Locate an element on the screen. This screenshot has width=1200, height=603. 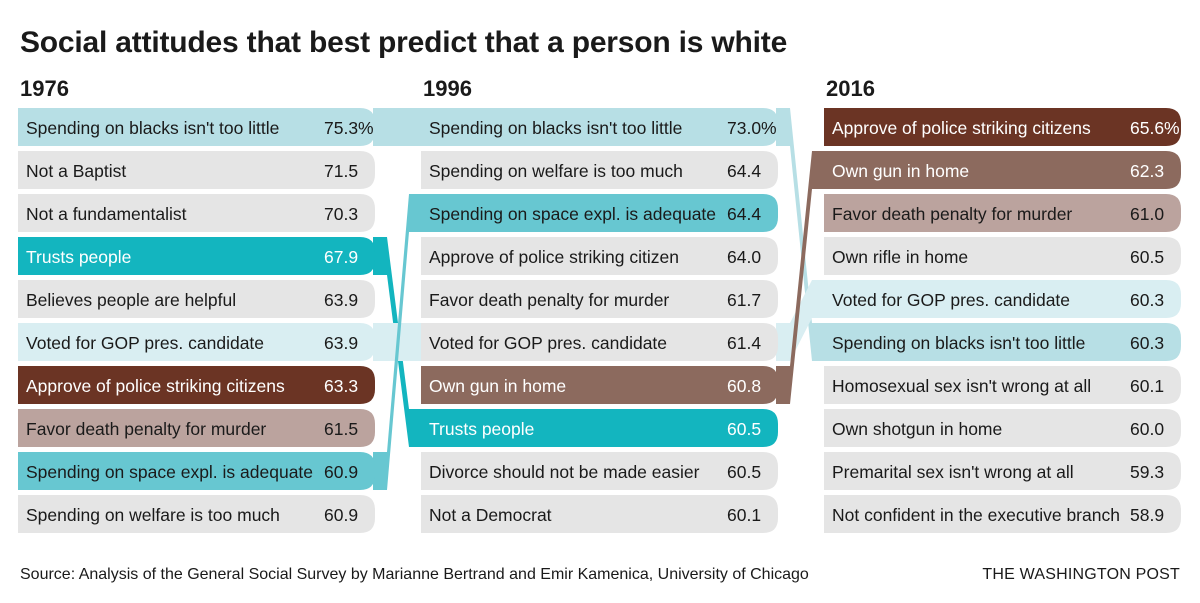
row-label: Approve of police striking citizen is located at coordinates (554, 257).